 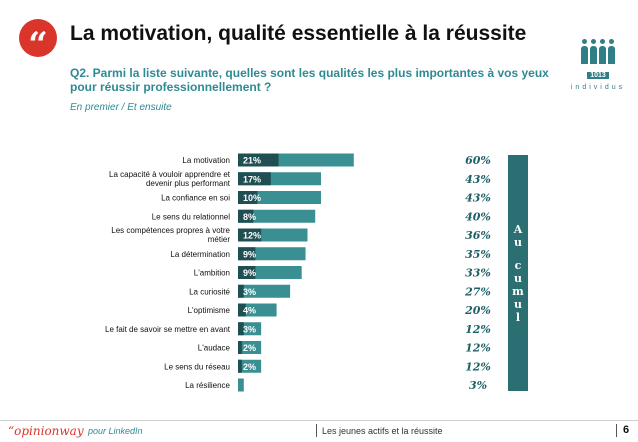 I want to click on cumul-value-label: 20%, so click(x=477, y=310).